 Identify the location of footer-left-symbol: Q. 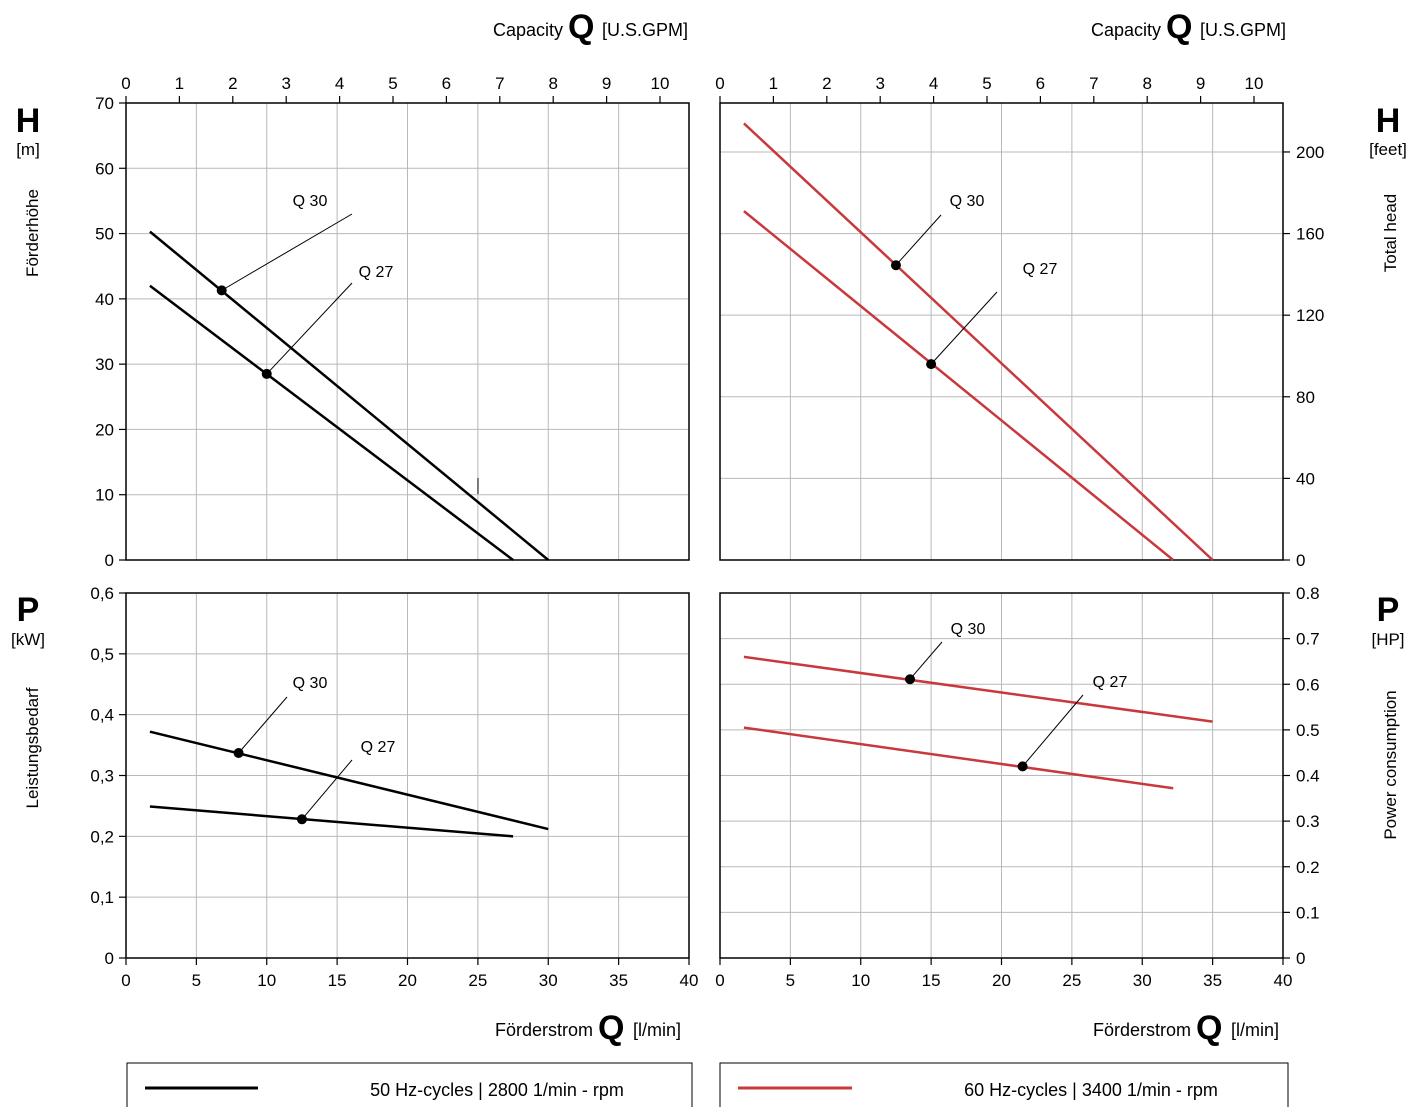
(611, 1028).